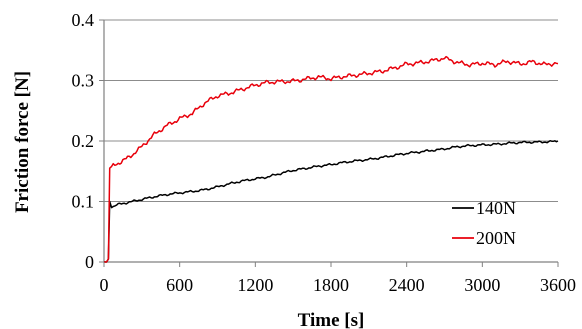  I want to click on y-axis-ticks: 0 0.1 0.2 0.3 0.4, so click(88, 141).